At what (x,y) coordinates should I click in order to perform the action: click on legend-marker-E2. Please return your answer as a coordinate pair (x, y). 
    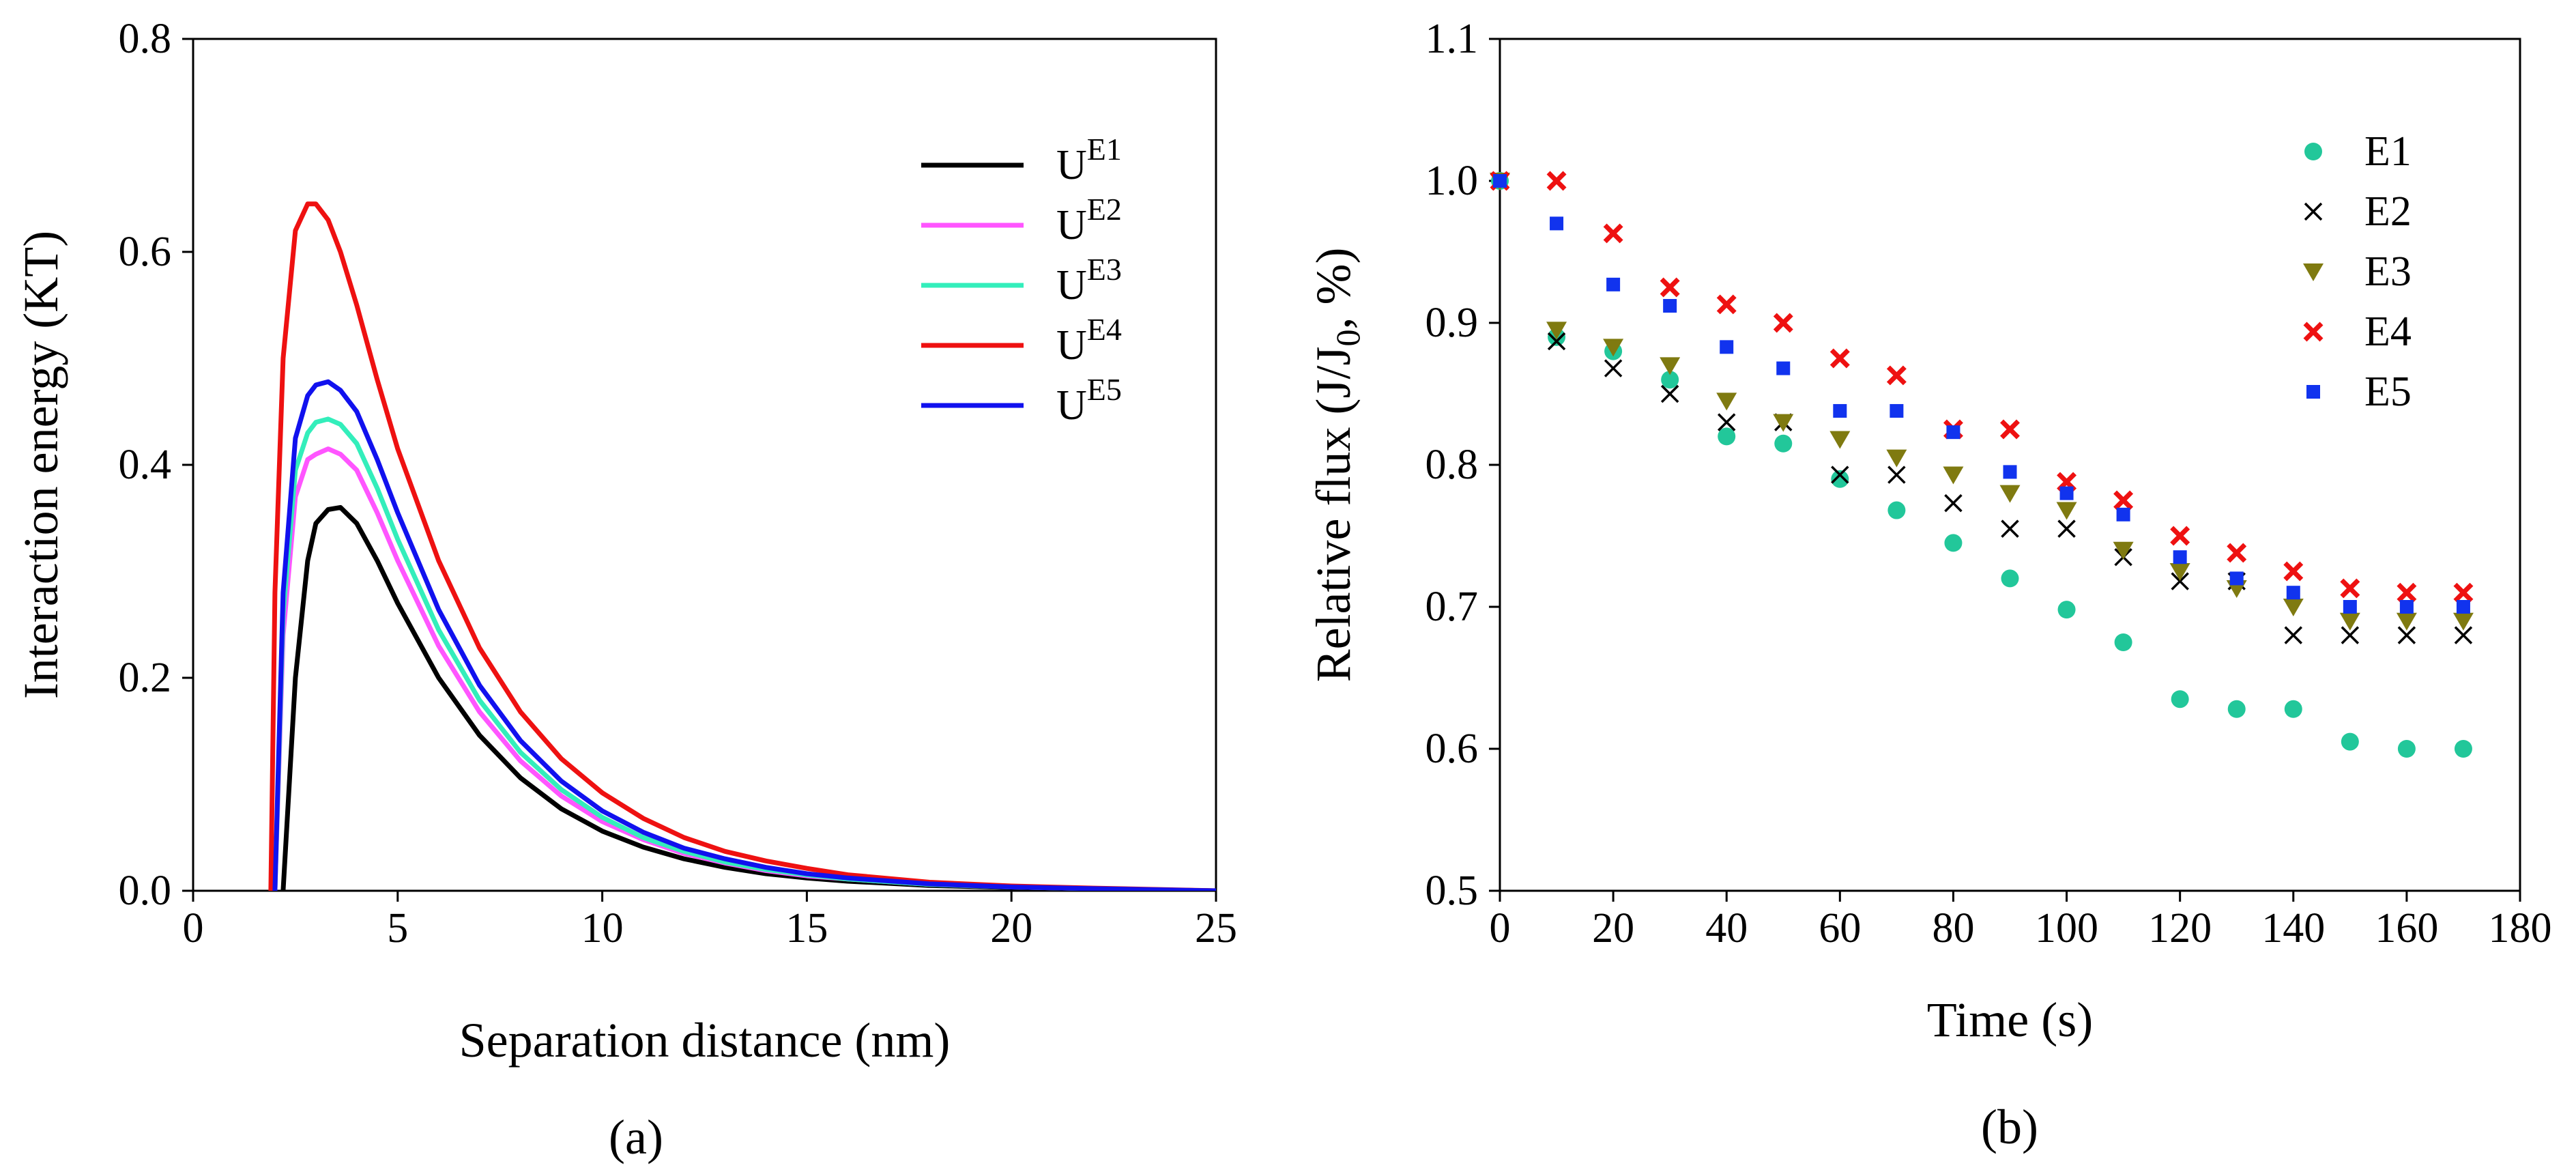
    Looking at the image, I should click on (2313, 211).